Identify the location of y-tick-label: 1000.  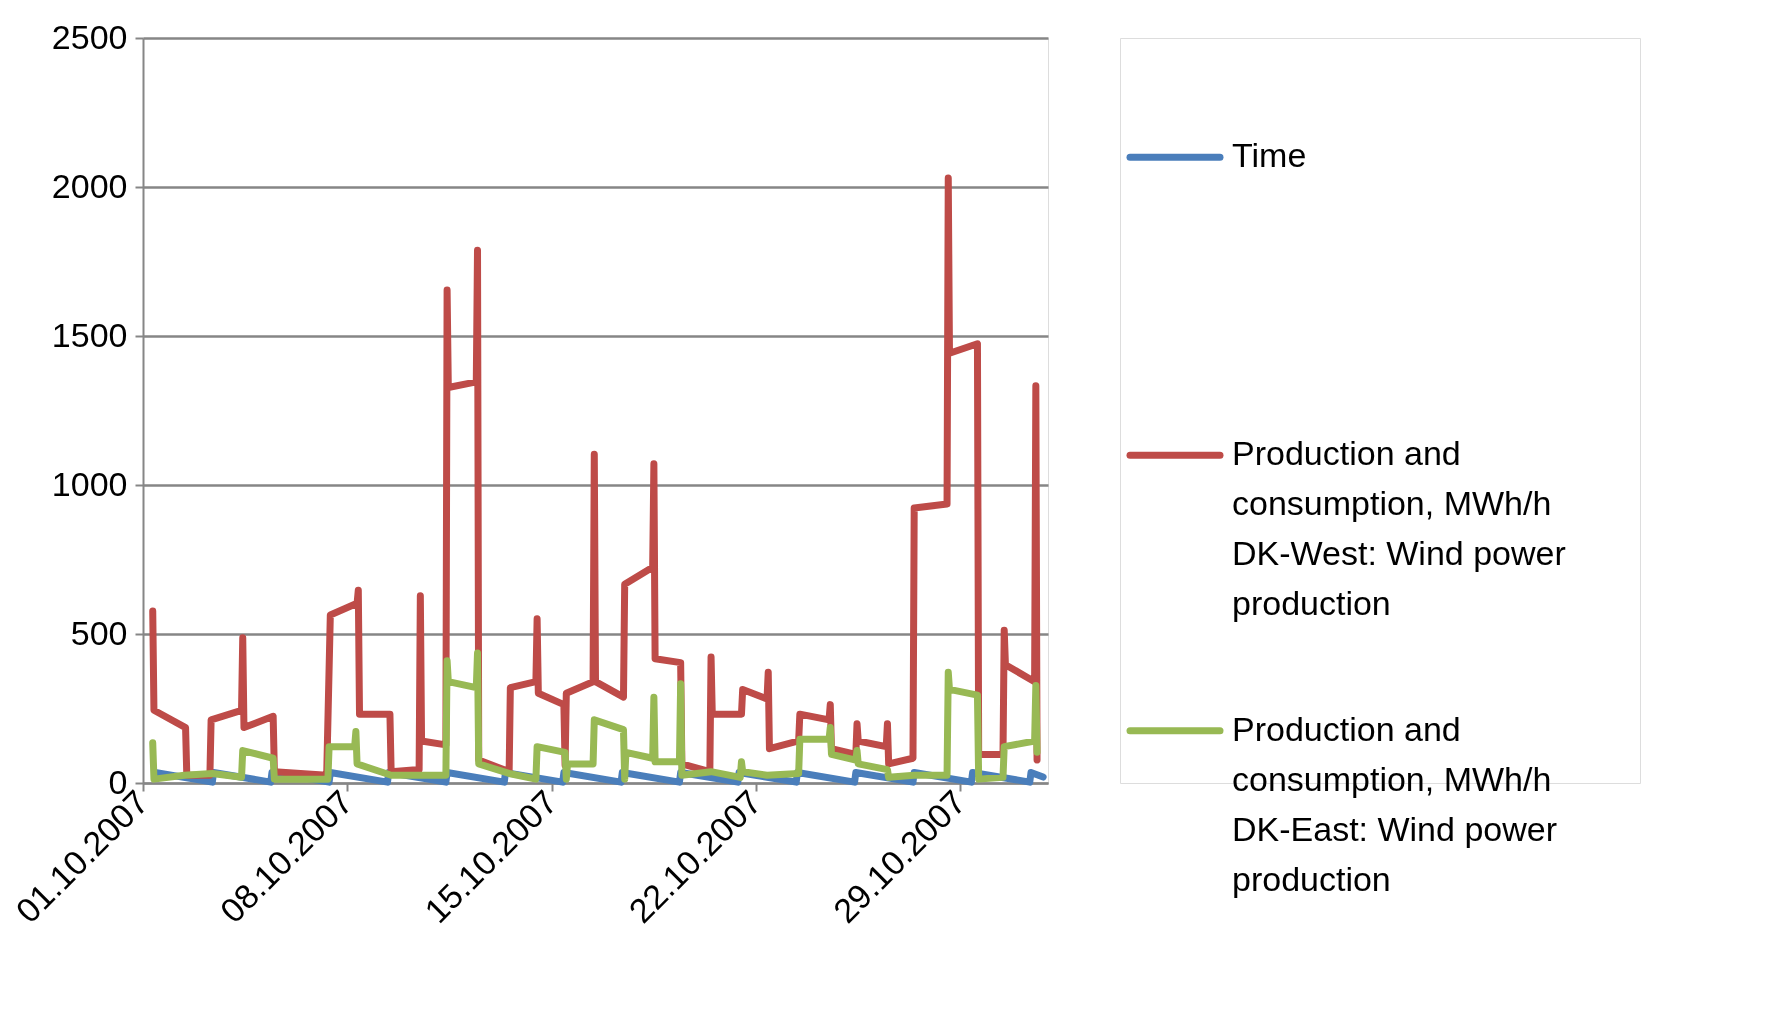
(89, 483).